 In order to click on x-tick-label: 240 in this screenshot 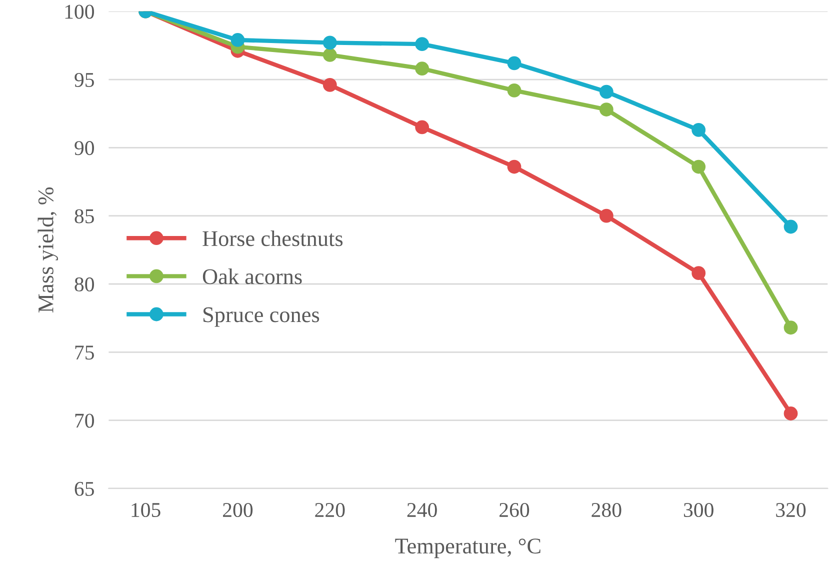, I will do `click(422, 510)`.